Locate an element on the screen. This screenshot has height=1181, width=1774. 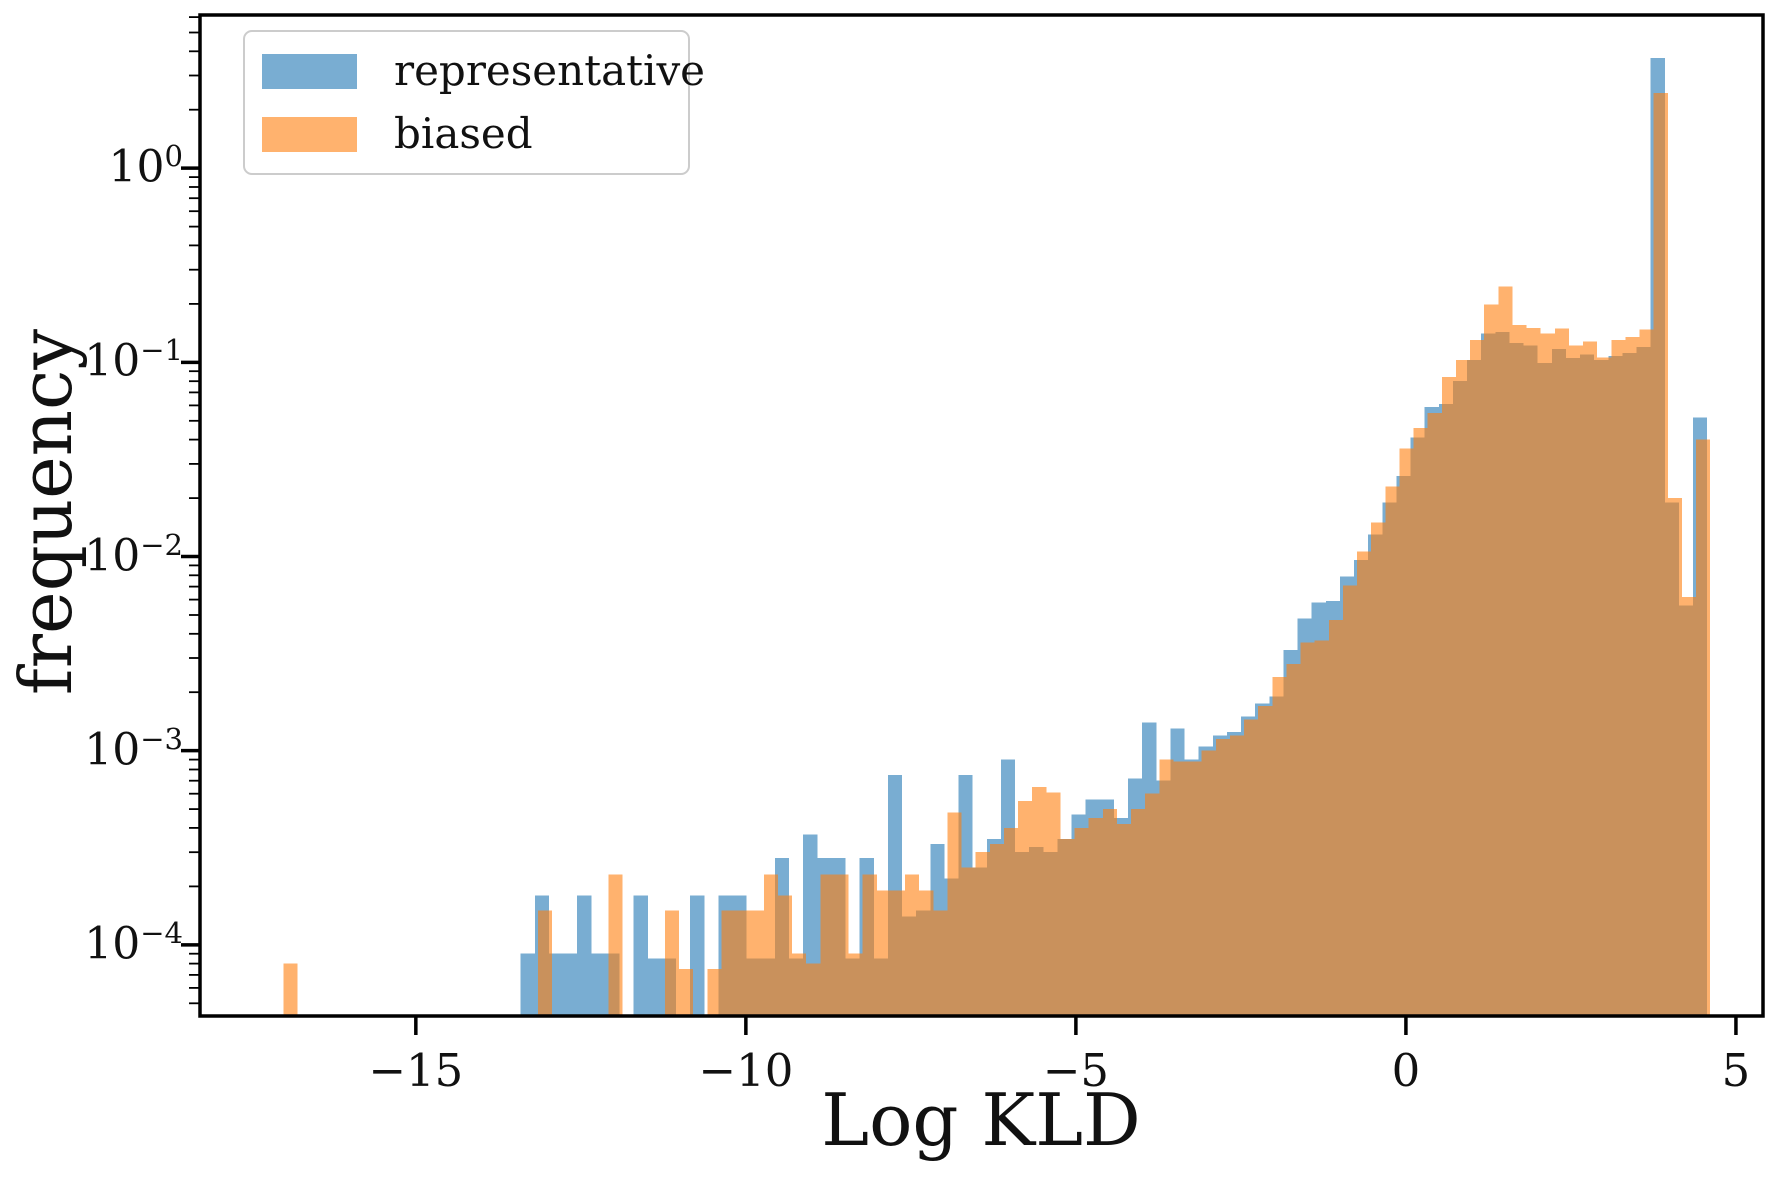
x-axis-label: Log KLD is located at coordinates (981, 1120).